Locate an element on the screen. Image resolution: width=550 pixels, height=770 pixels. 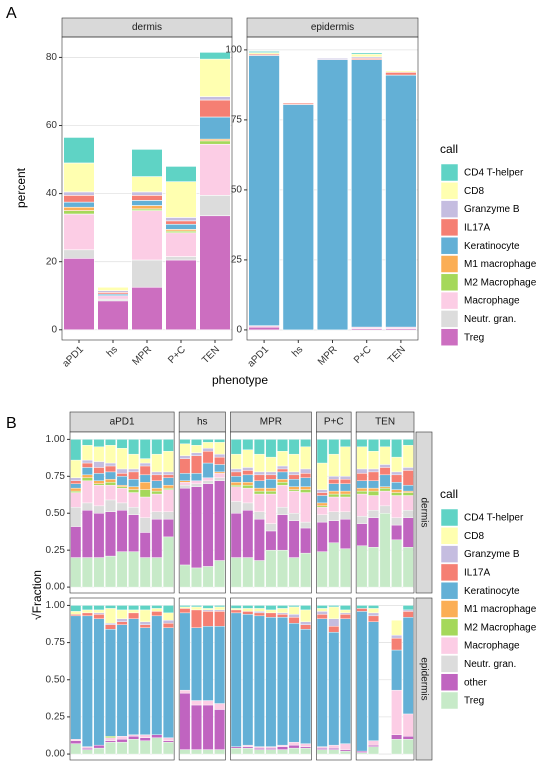
y-tick-label: 0.50 is located at coordinates (56, 513).